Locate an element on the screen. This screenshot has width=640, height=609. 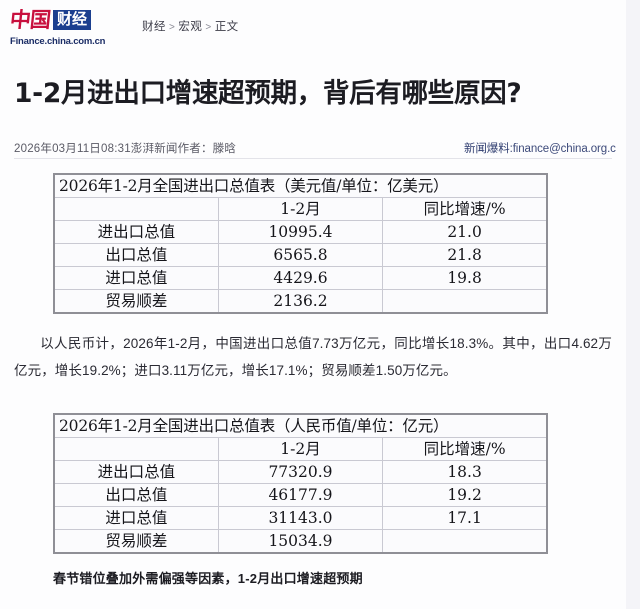
usd-row-value-2: 4429.6 is located at coordinates (300, 277).